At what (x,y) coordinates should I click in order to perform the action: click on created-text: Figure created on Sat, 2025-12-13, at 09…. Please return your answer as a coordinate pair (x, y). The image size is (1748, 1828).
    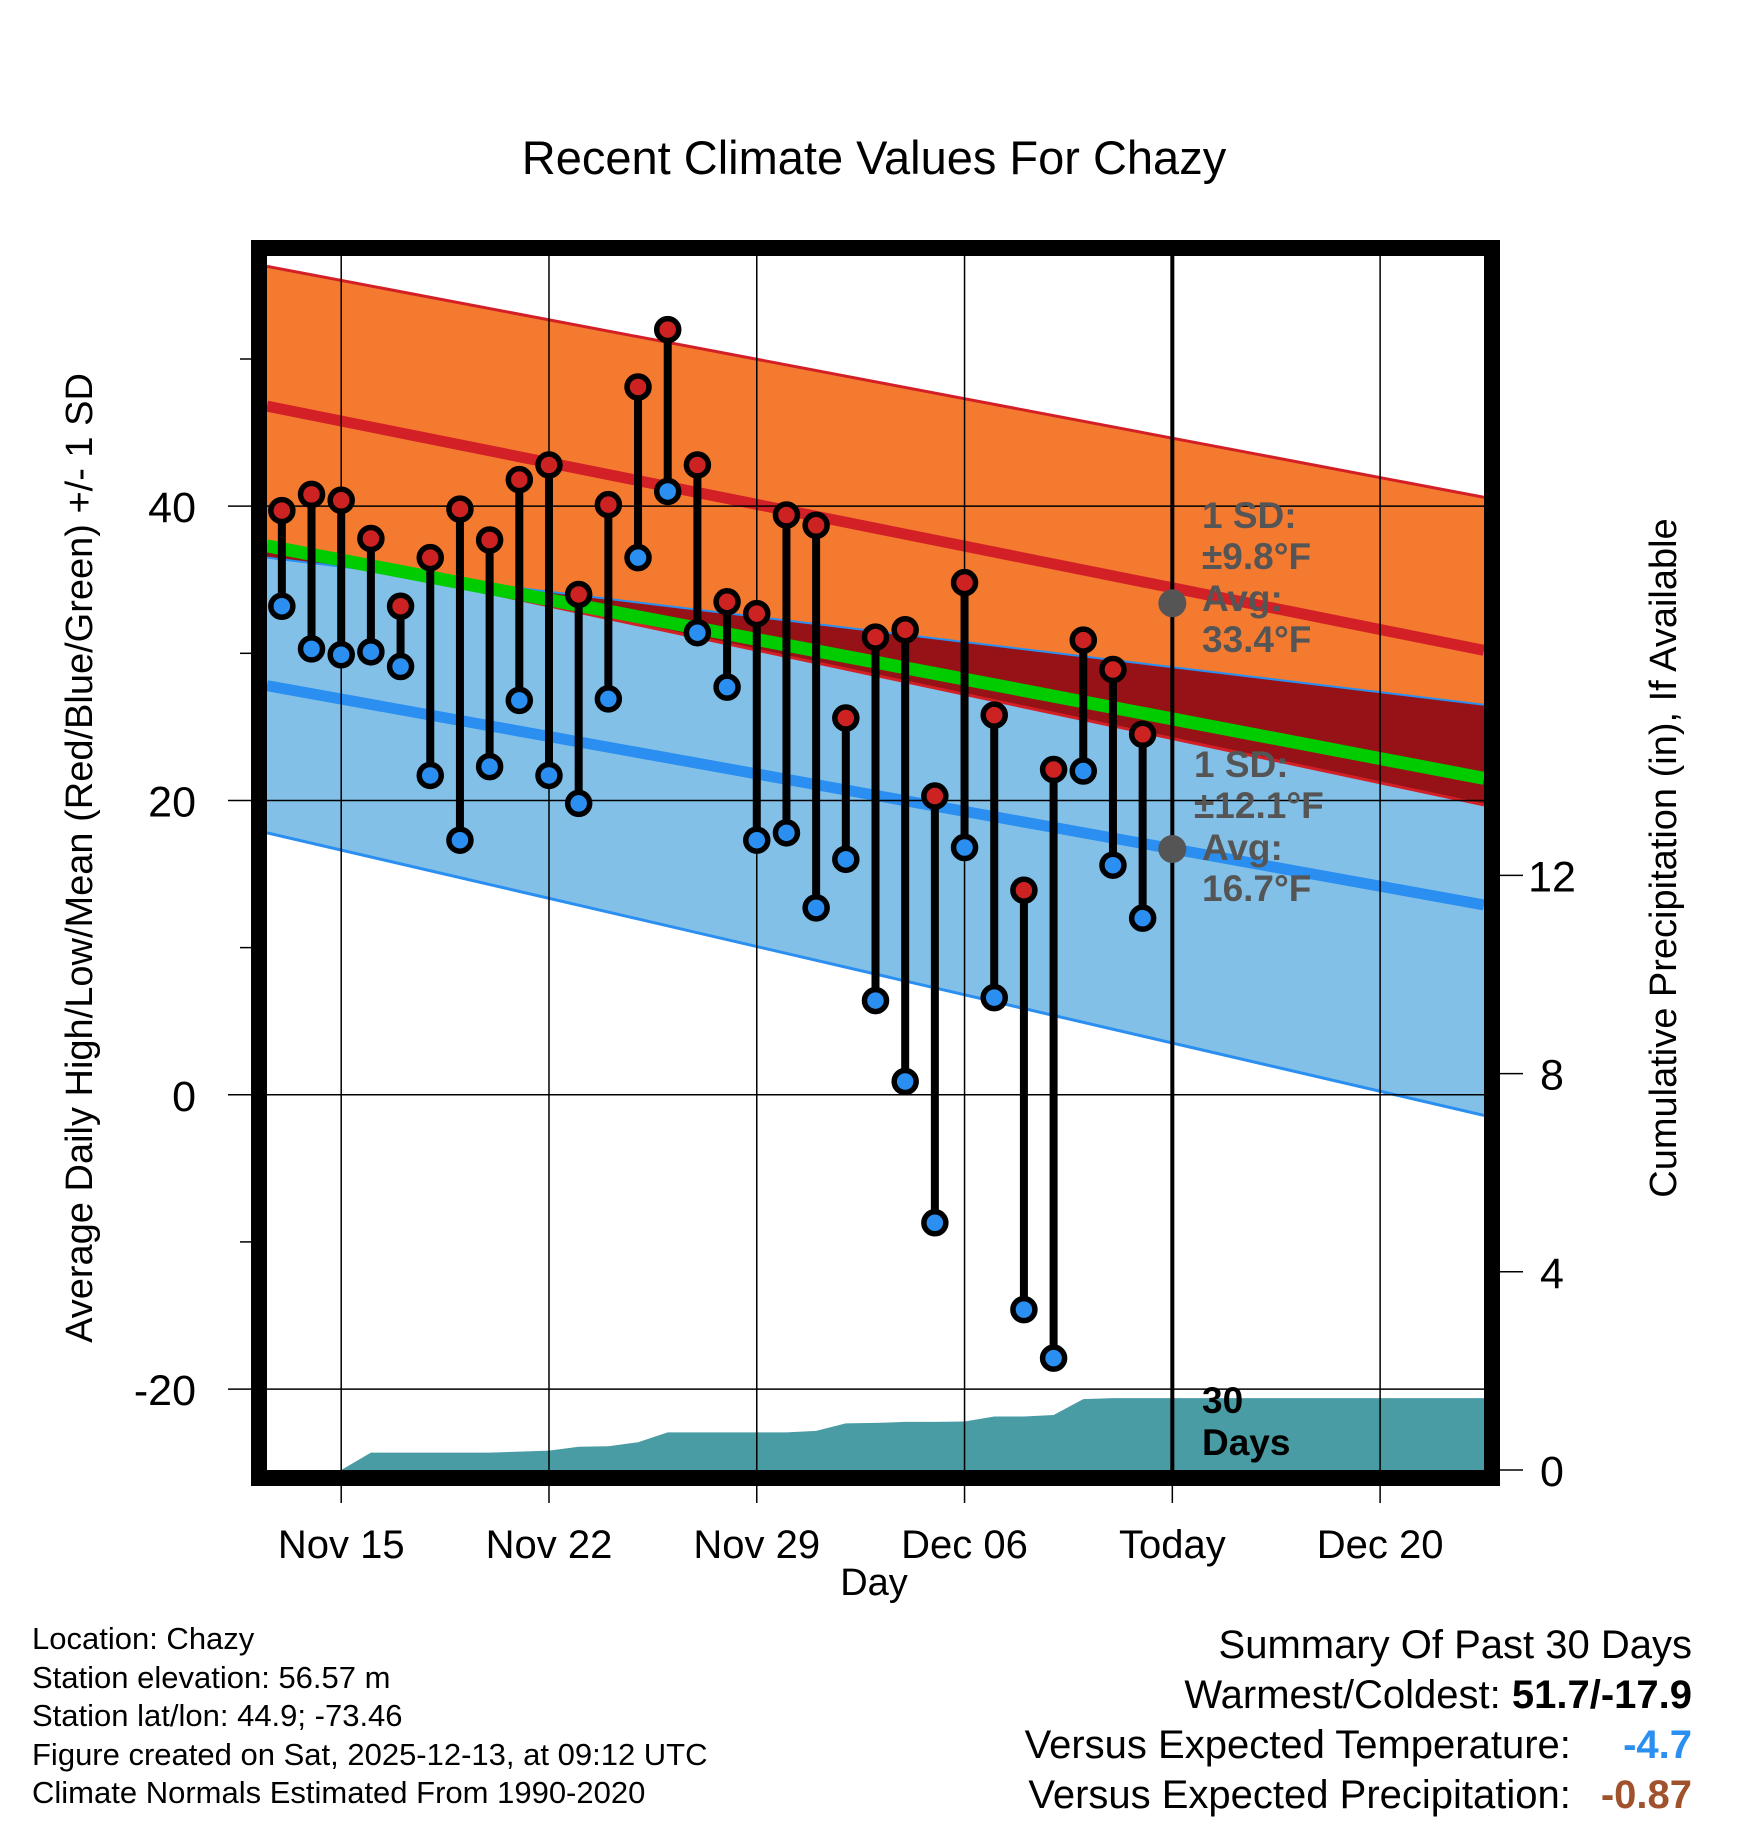
    Looking at the image, I should click on (370, 1754).